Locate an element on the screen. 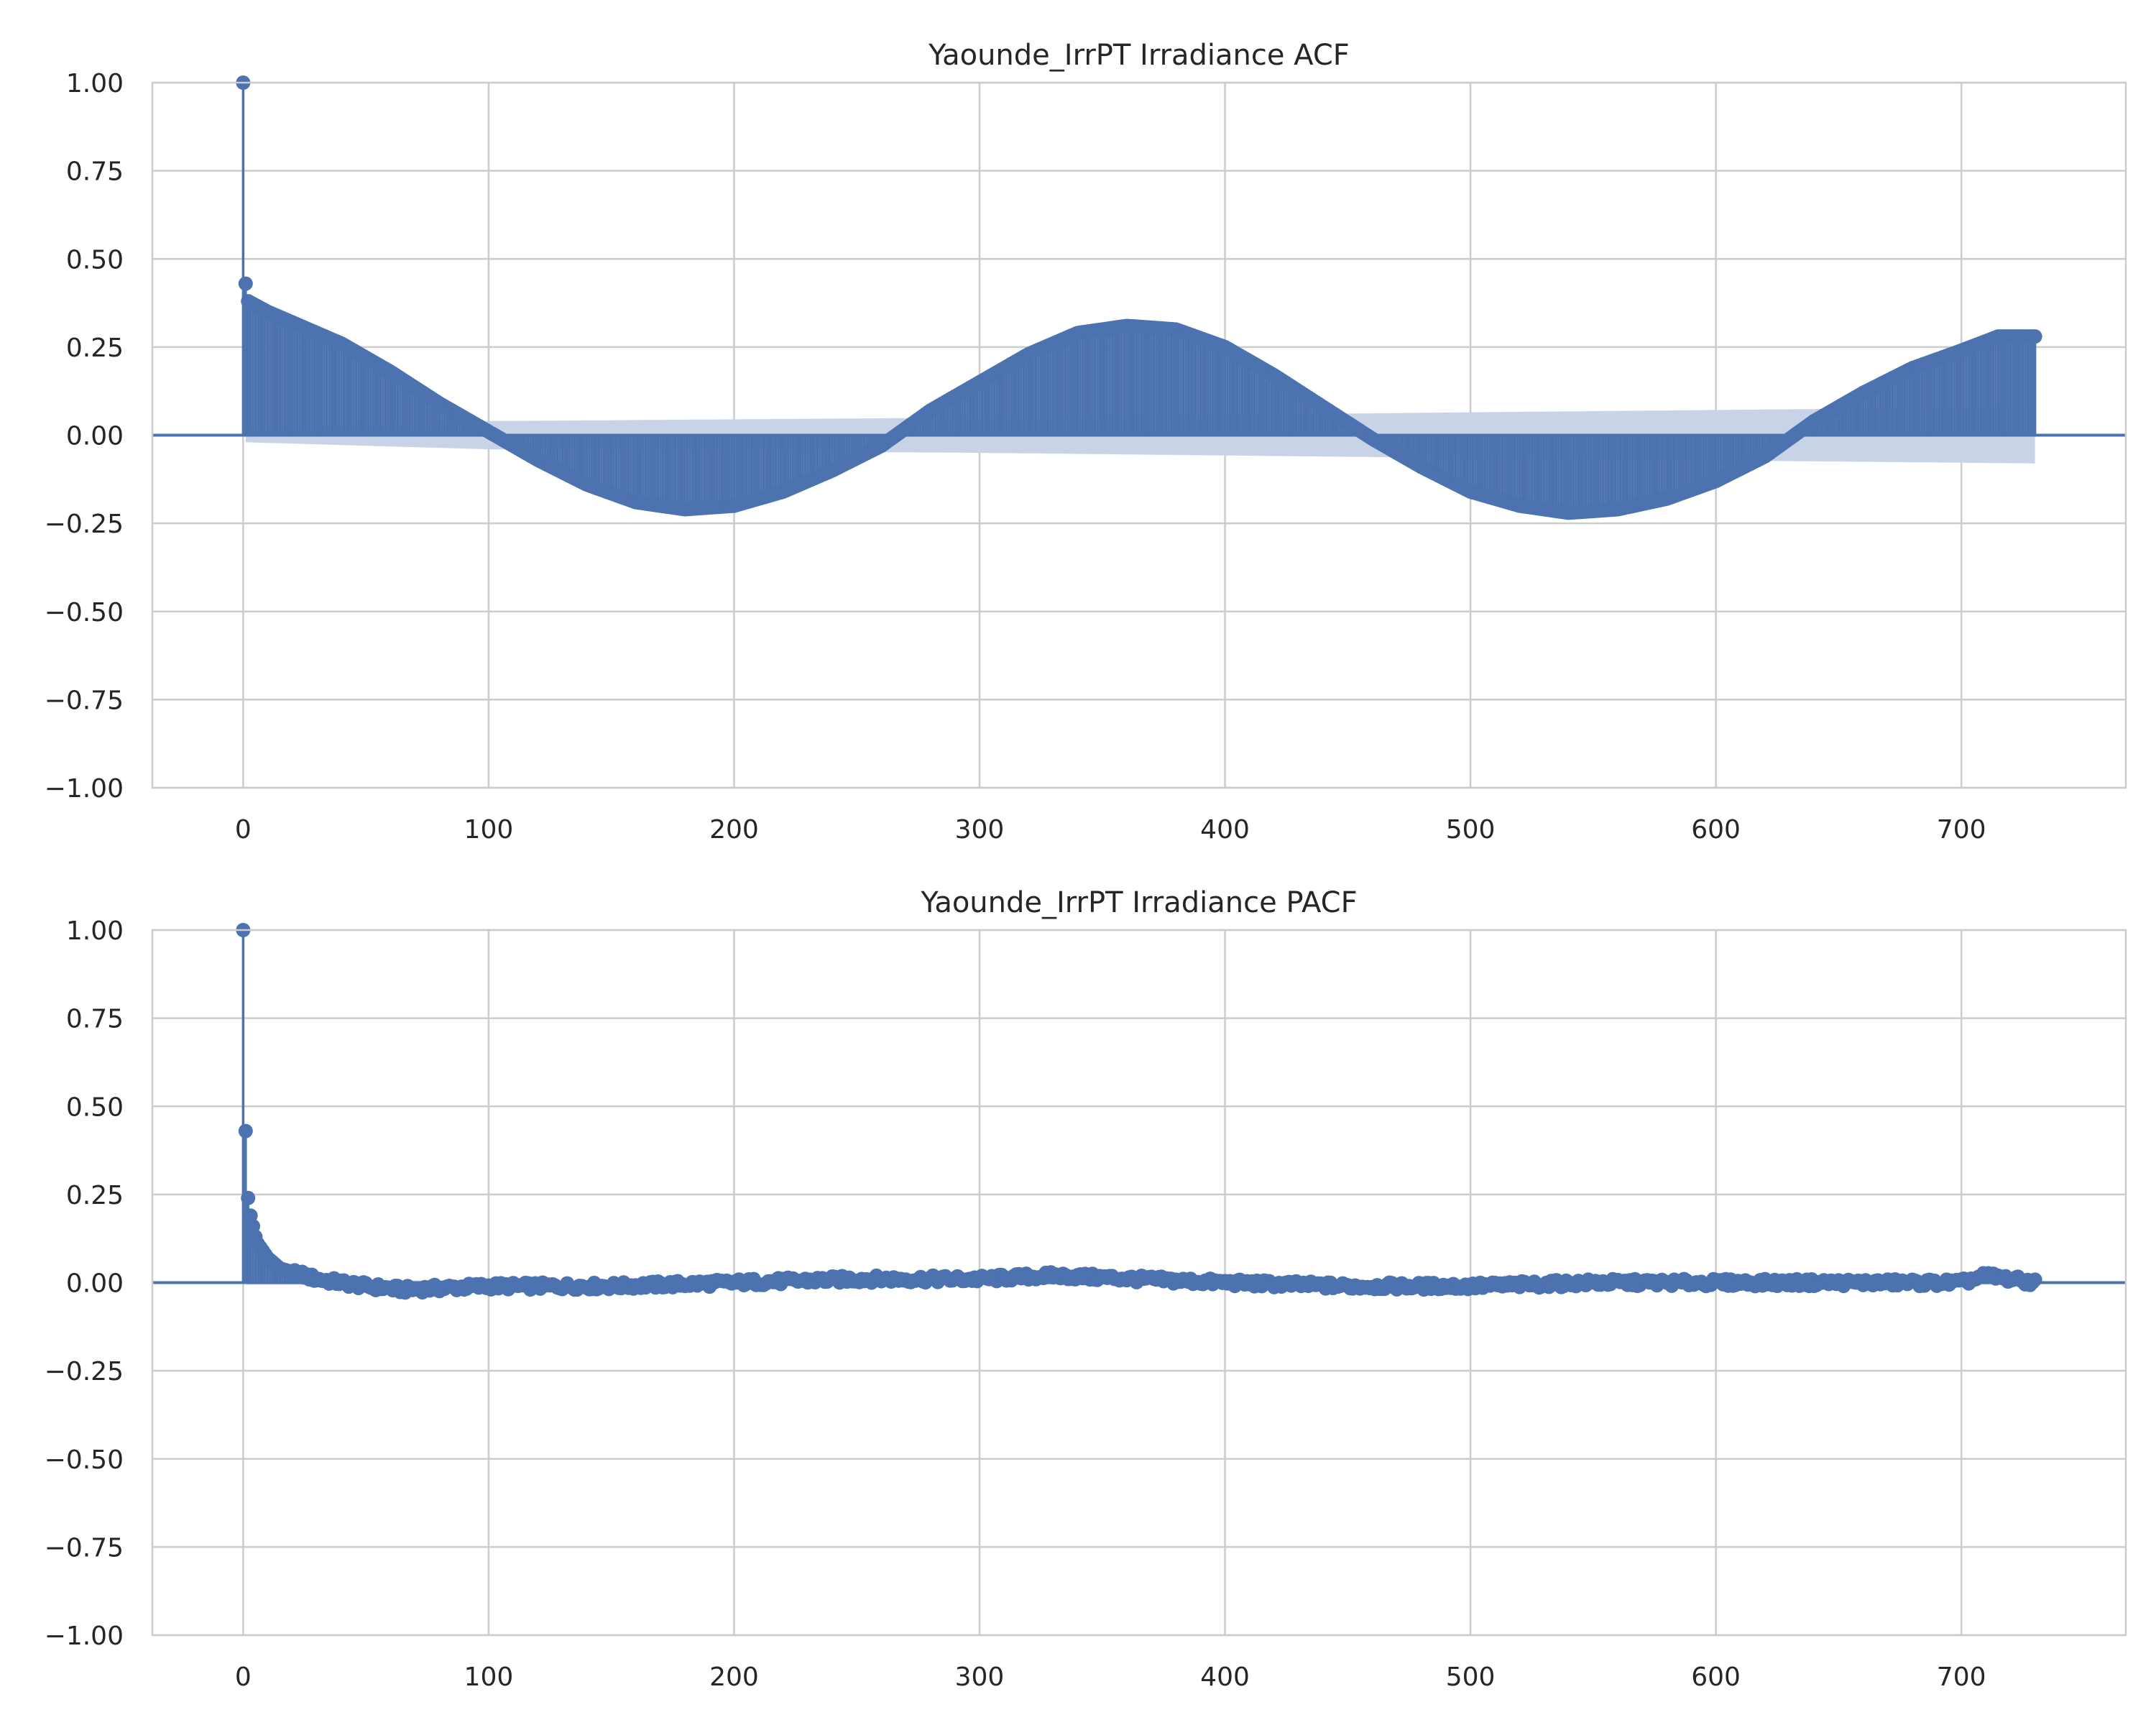 This screenshot has height=1725, width=2156. acf-x-tick-label: 500 is located at coordinates (1471, 830).